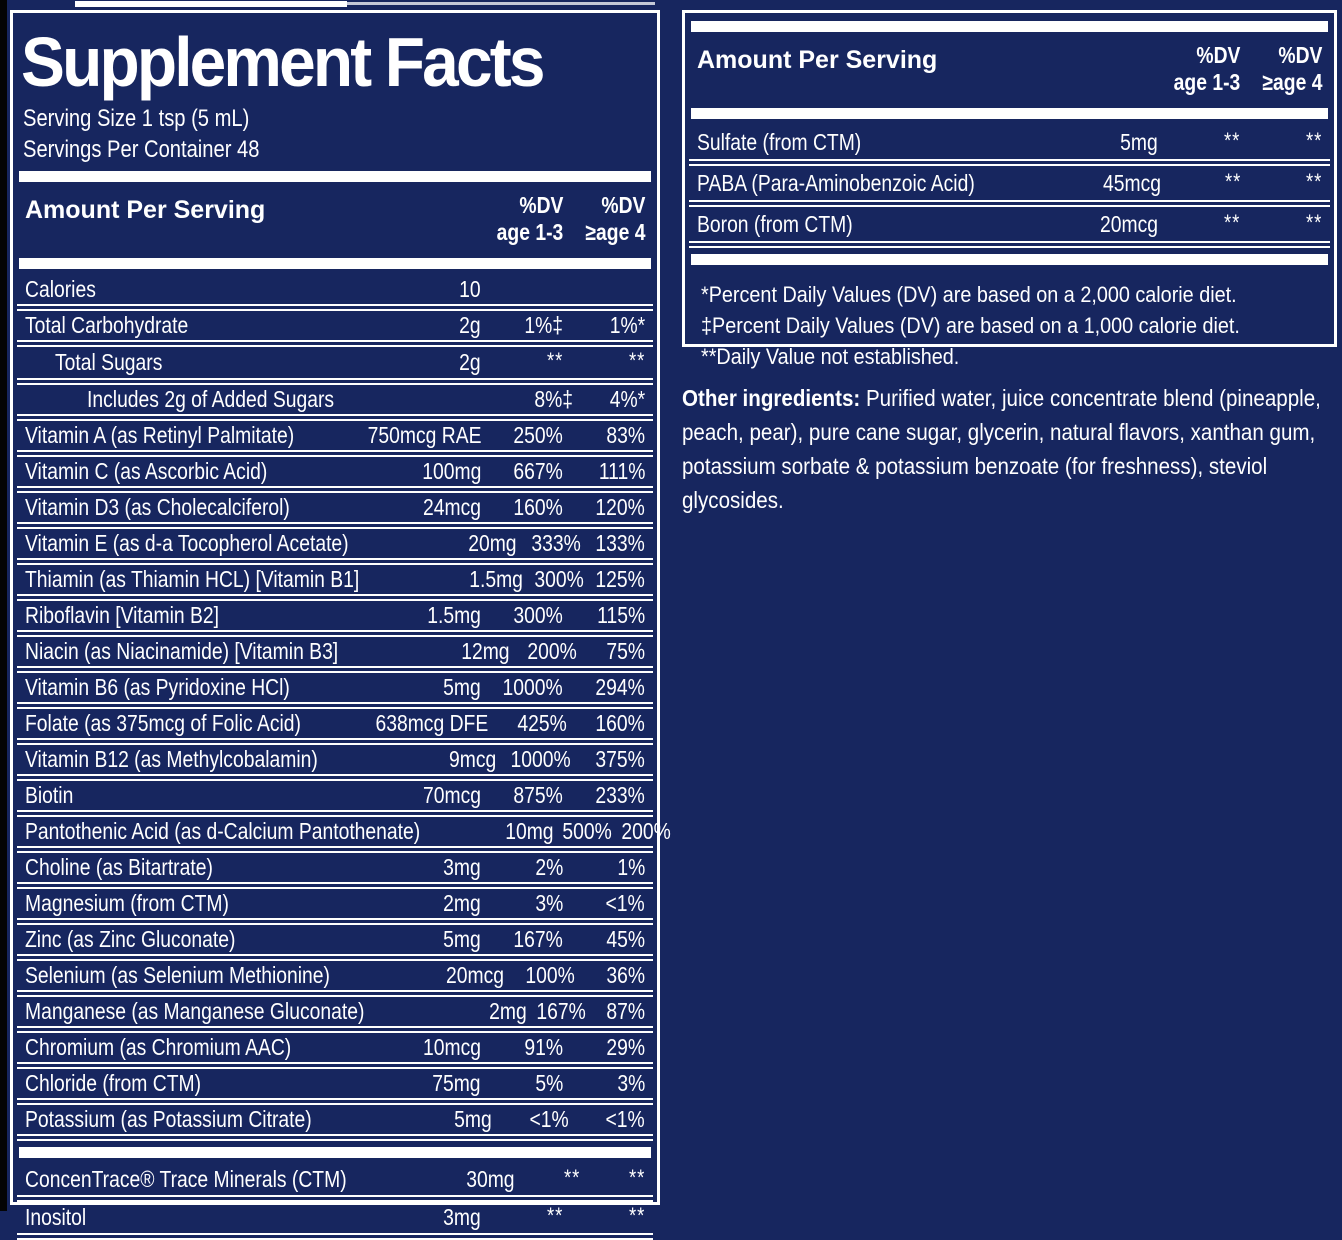  What do you see at coordinates (620, 543) in the screenshot?
I see `dv-age-4-plus-value: 133%` at bounding box center [620, 543].